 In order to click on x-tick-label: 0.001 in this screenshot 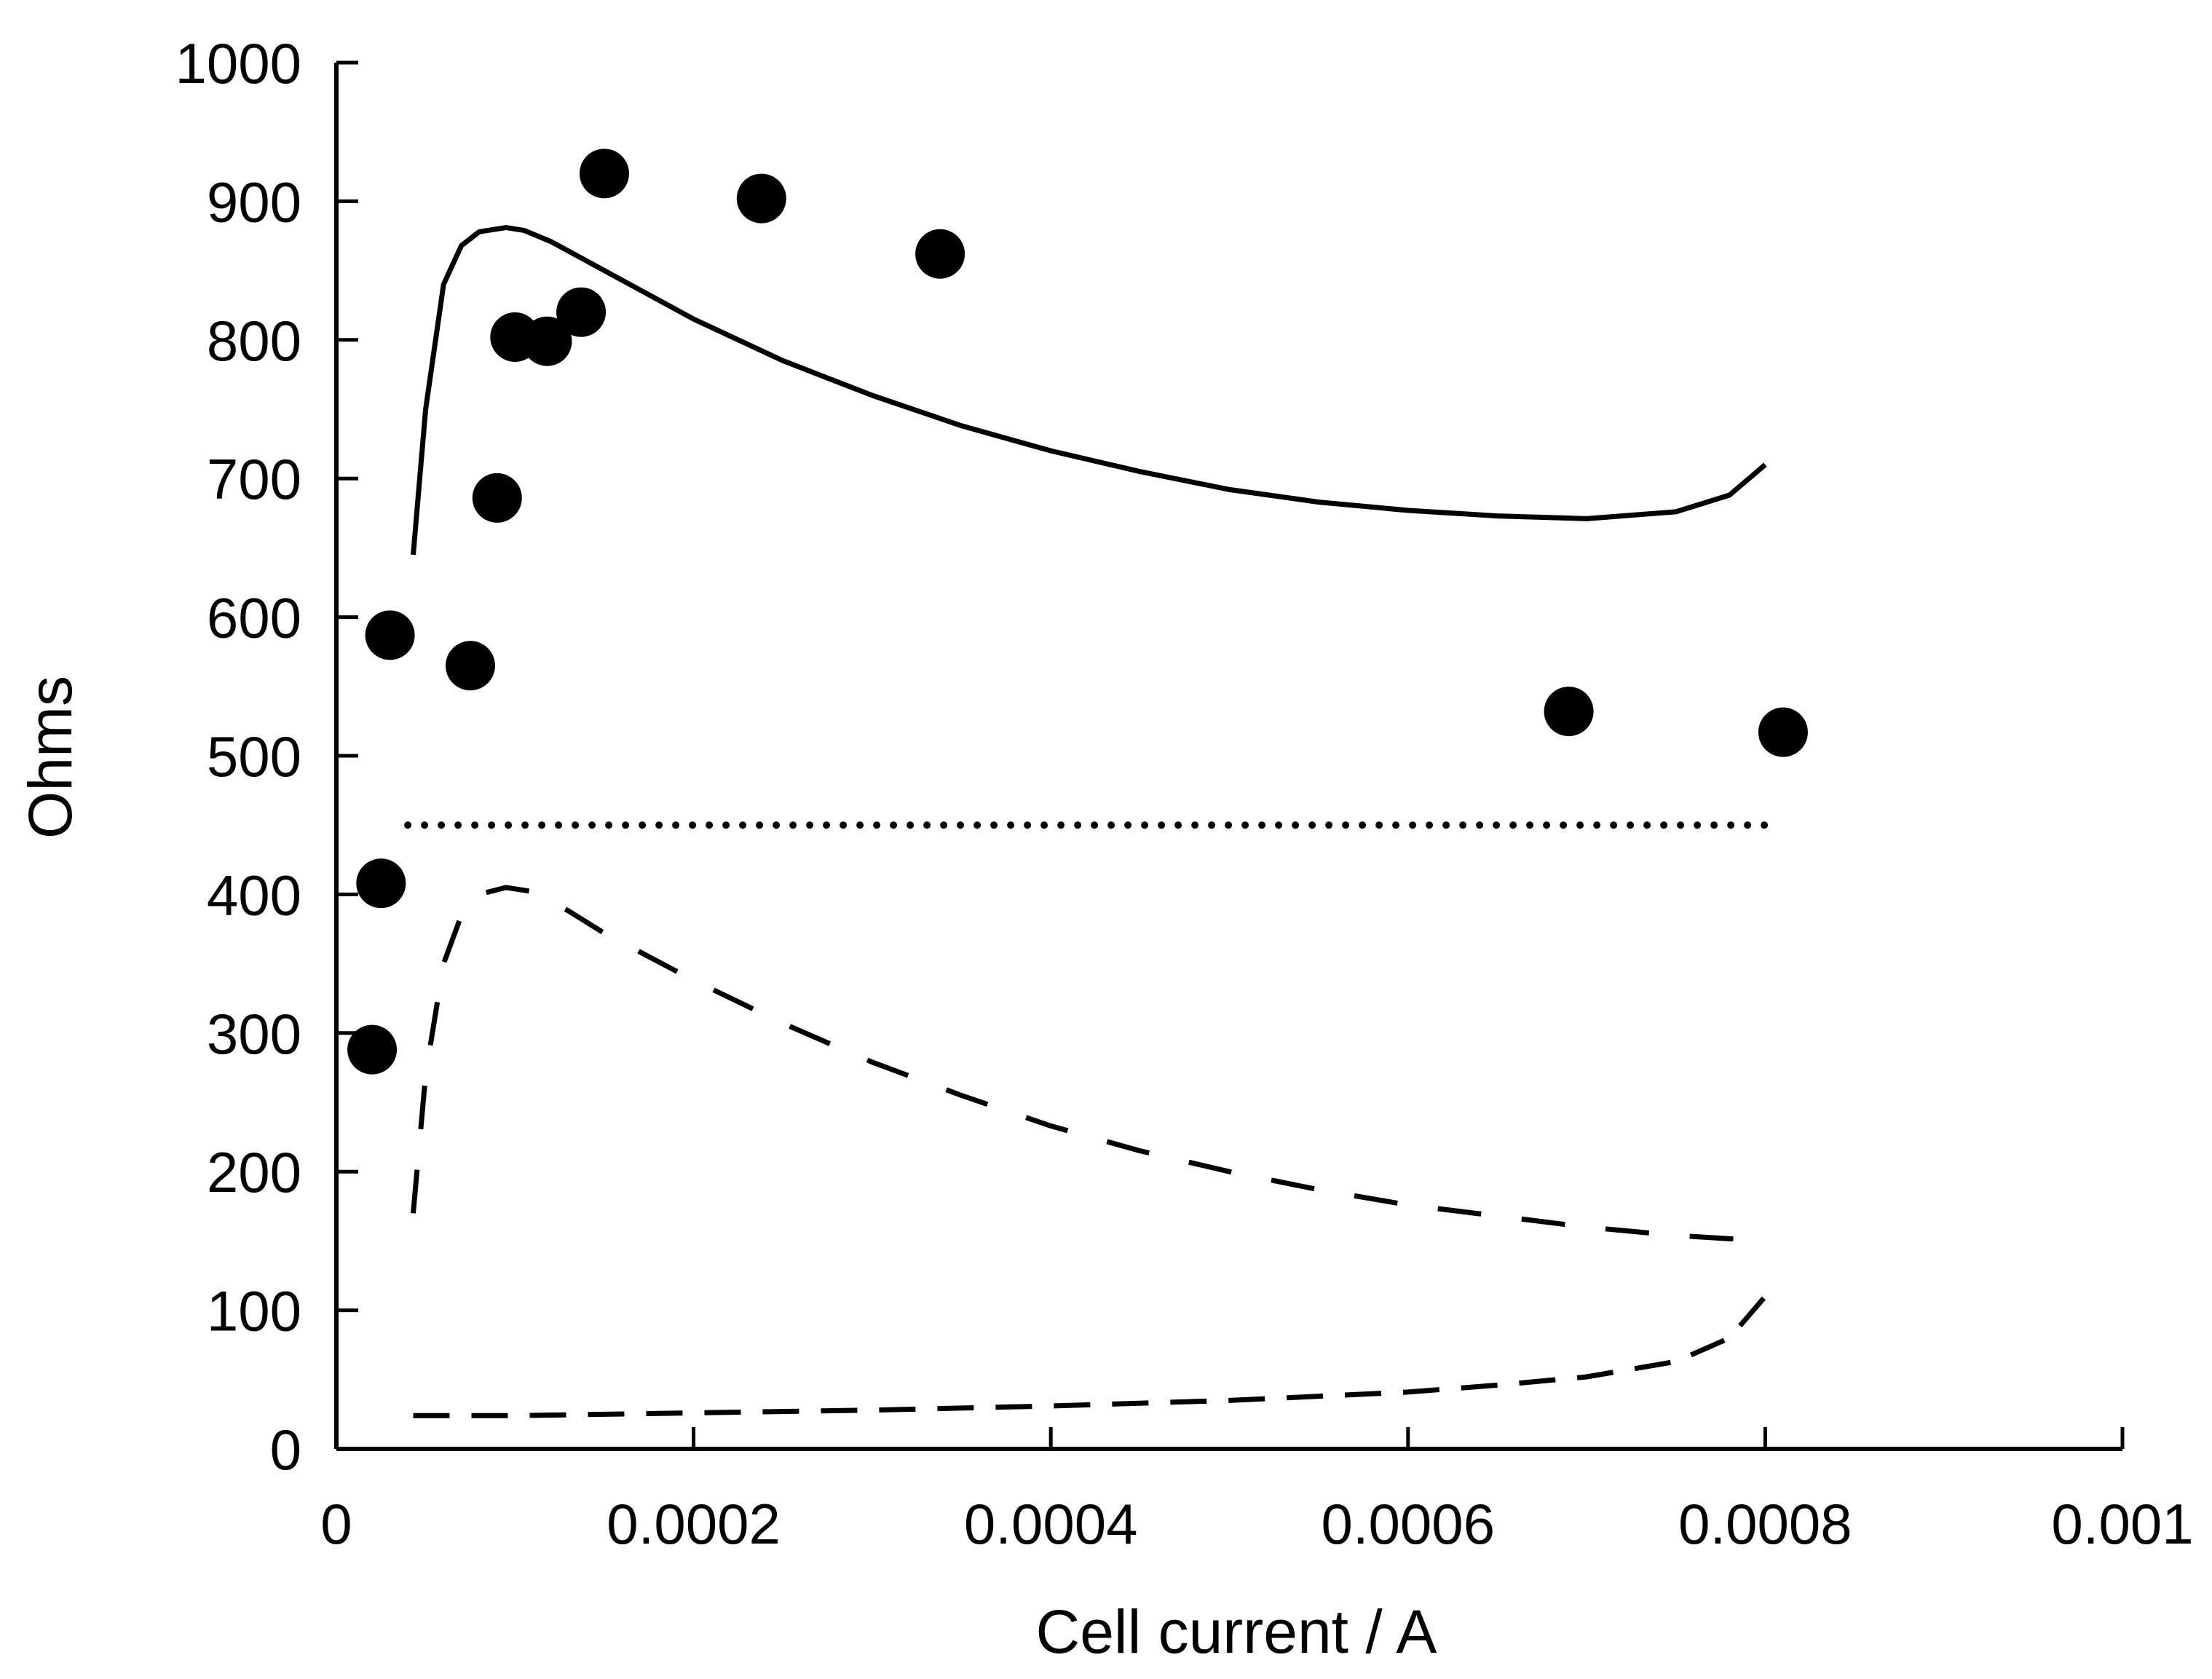, I will do `click(2122, 1524)`.